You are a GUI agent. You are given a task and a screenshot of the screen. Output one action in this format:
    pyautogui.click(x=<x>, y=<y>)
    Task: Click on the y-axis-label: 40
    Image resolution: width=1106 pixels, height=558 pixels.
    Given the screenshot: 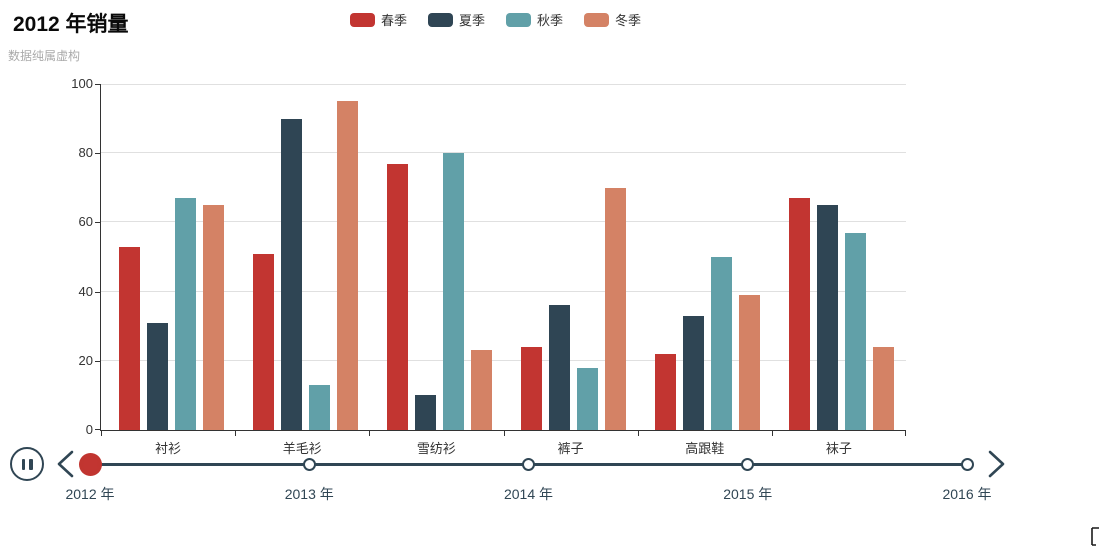 What is the action you would take?
    pyautogui.click(x=85, y=291)
    